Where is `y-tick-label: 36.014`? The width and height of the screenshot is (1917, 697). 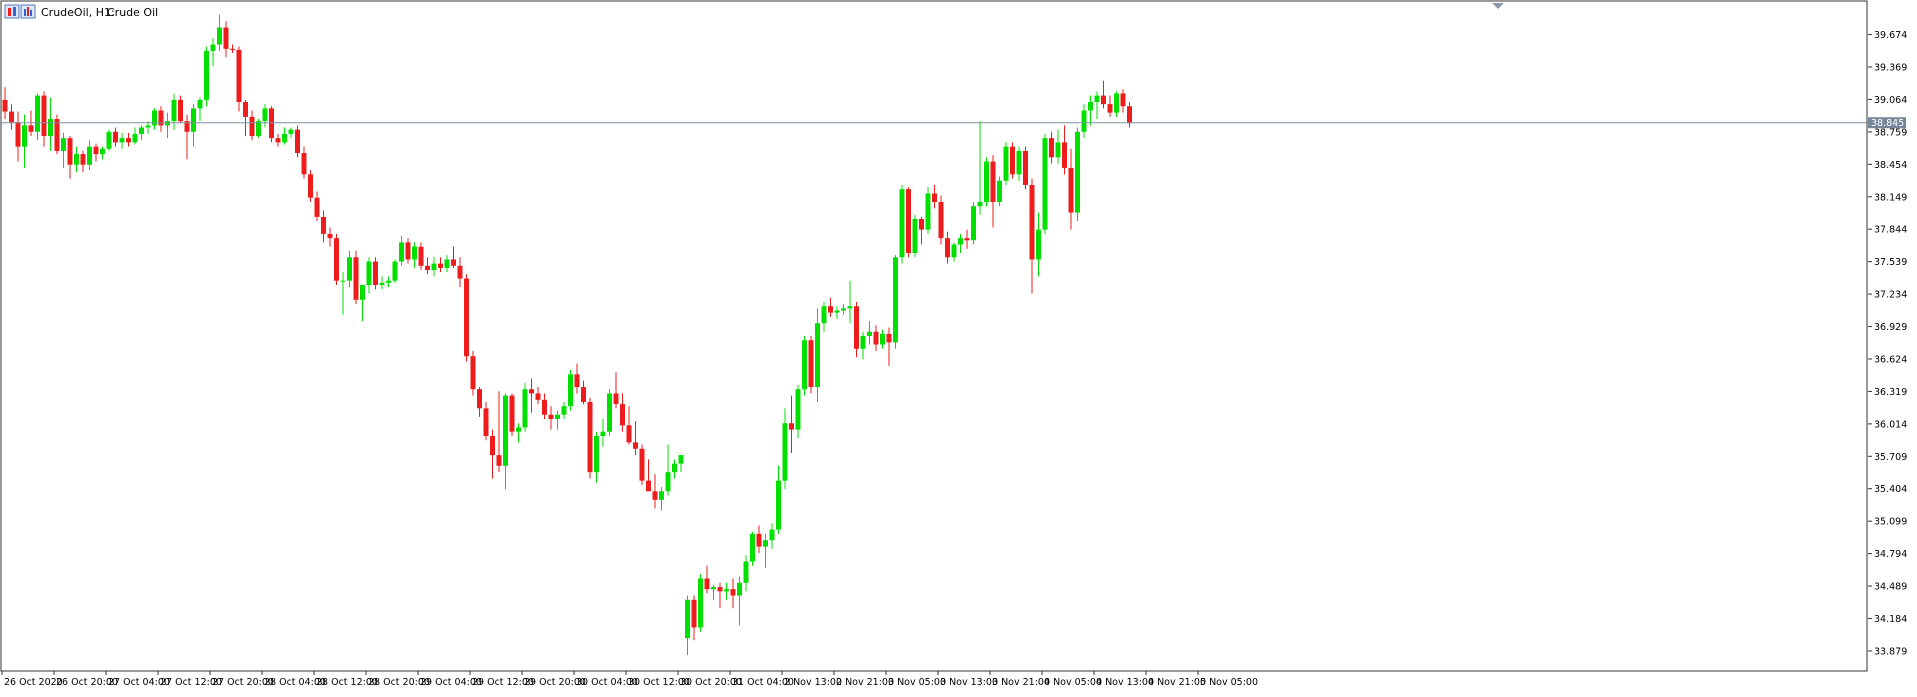
y-tick-label: 36.014 is located at coordinates (1890, 424).